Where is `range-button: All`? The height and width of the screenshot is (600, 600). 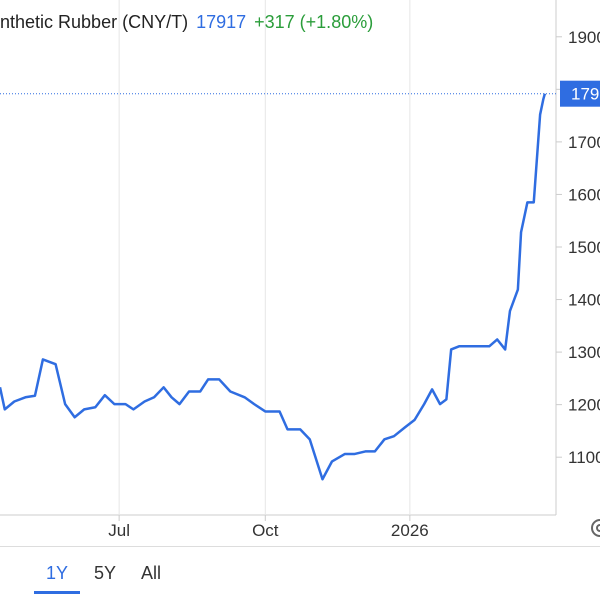 range-button: All is located at coordinates (151, 573).